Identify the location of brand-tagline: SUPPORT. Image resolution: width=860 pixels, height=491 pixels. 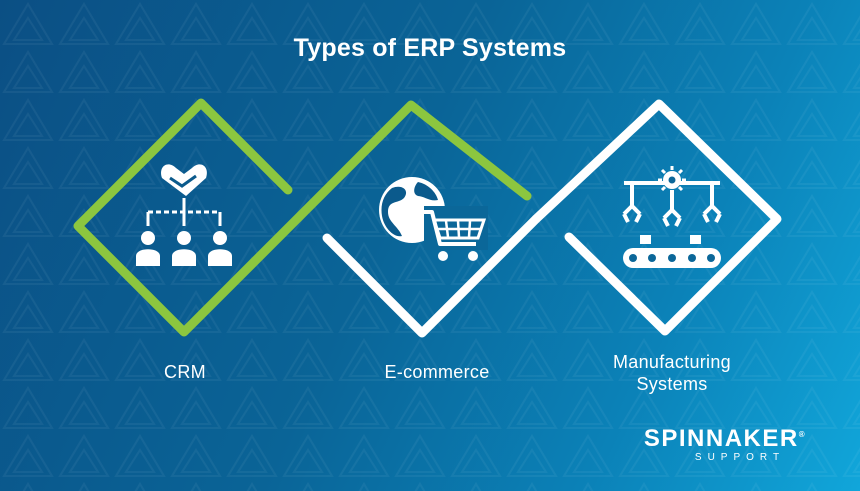
(740, 457).